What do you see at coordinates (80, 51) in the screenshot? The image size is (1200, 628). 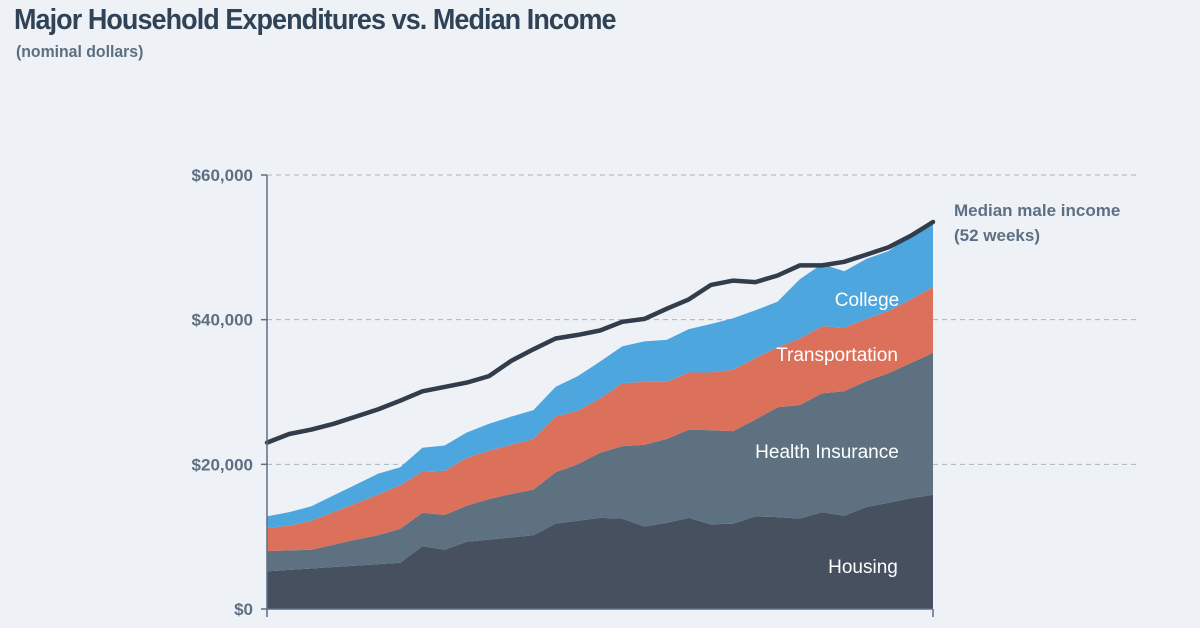 I see `chart-subtitle: (nominal dollars)` at bounding box center [80, 51].